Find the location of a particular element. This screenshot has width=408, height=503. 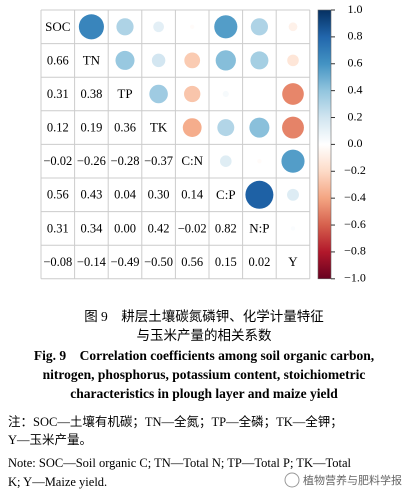

colorbar-tick-label: −1.0 is located at coordinates (355, 278).